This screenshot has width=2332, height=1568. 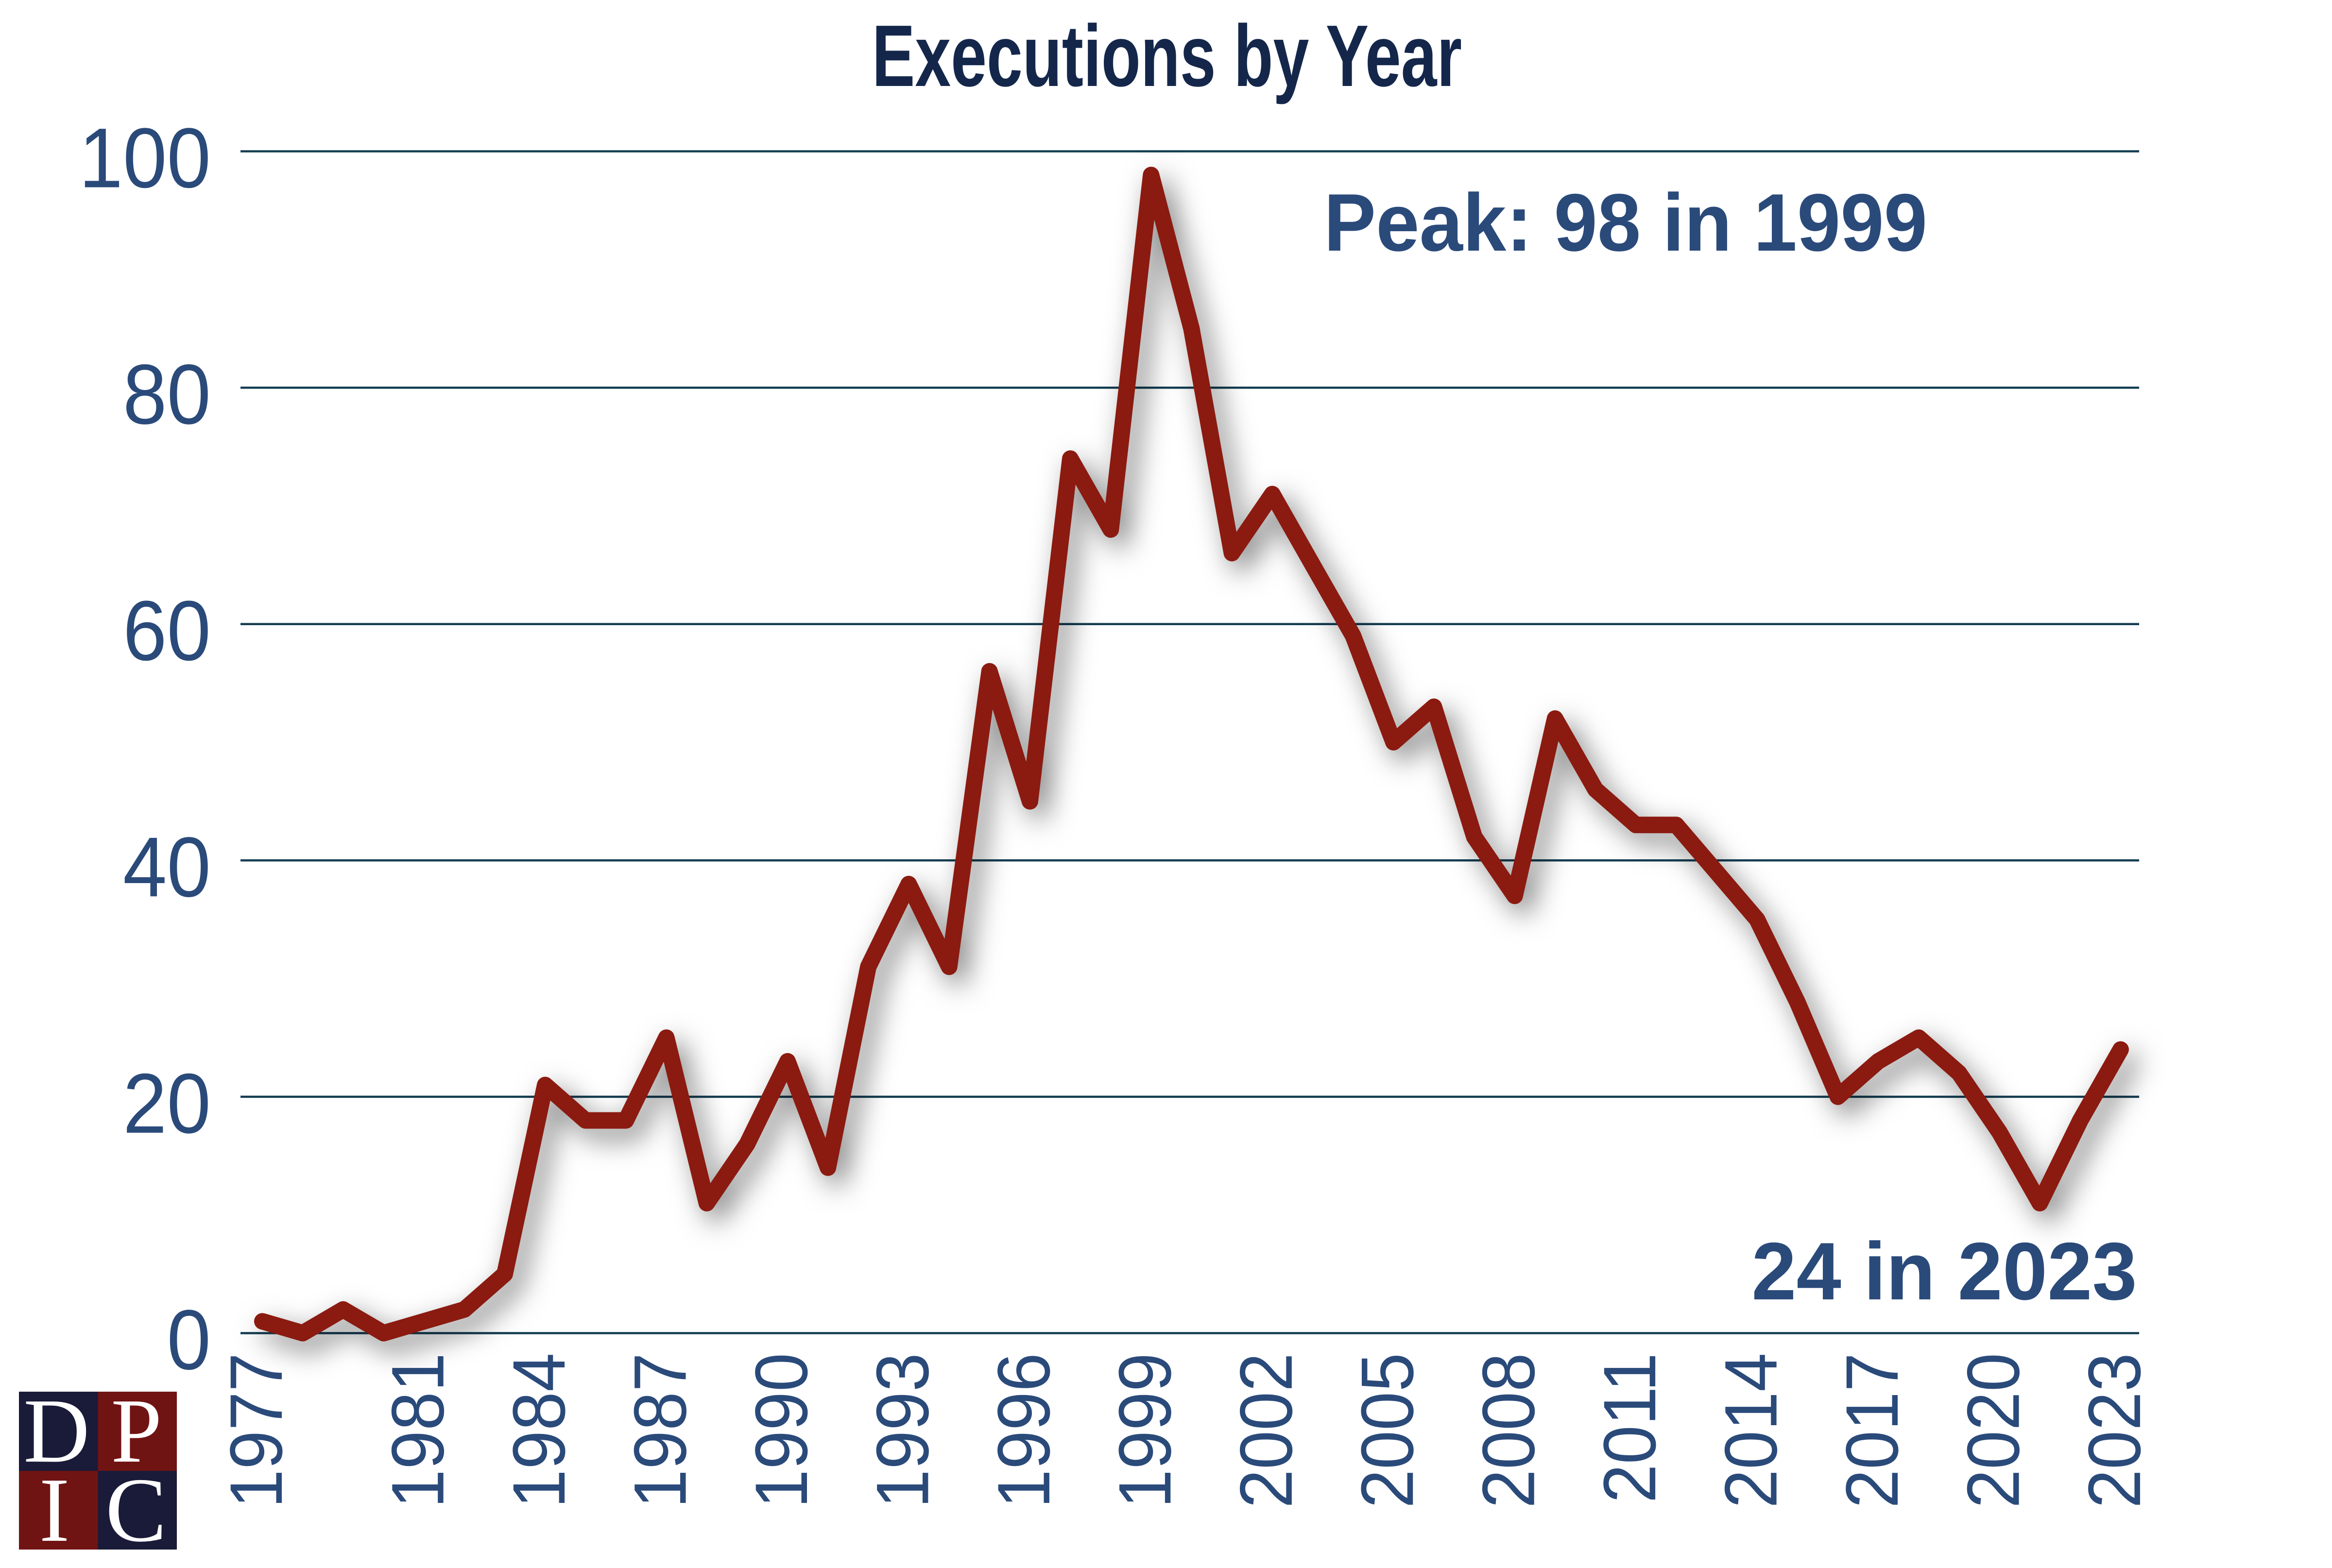 I want to click on svg-text: 1977, so click(x=256, y=1430).